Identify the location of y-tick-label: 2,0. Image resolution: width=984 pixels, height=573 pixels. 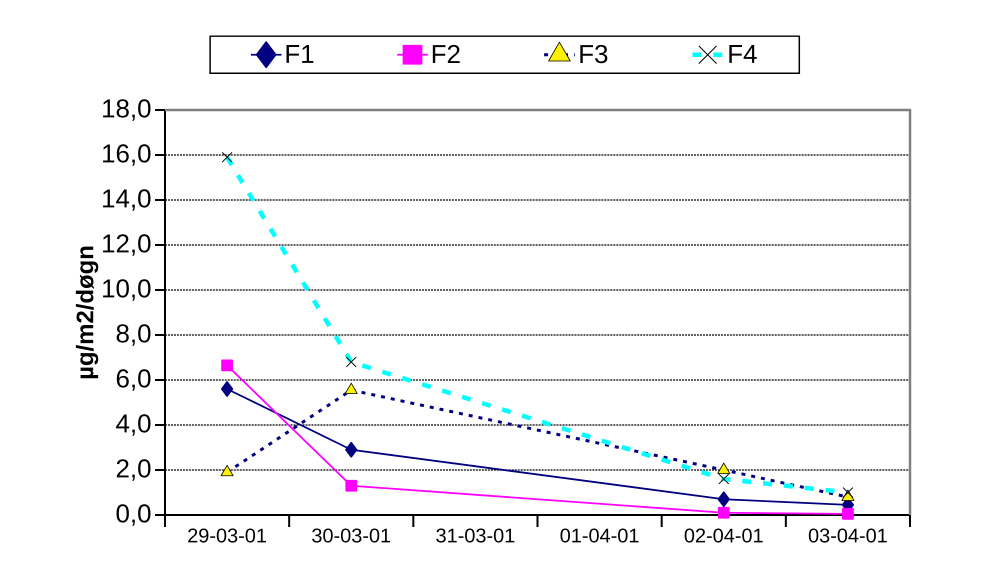
(133, 470).